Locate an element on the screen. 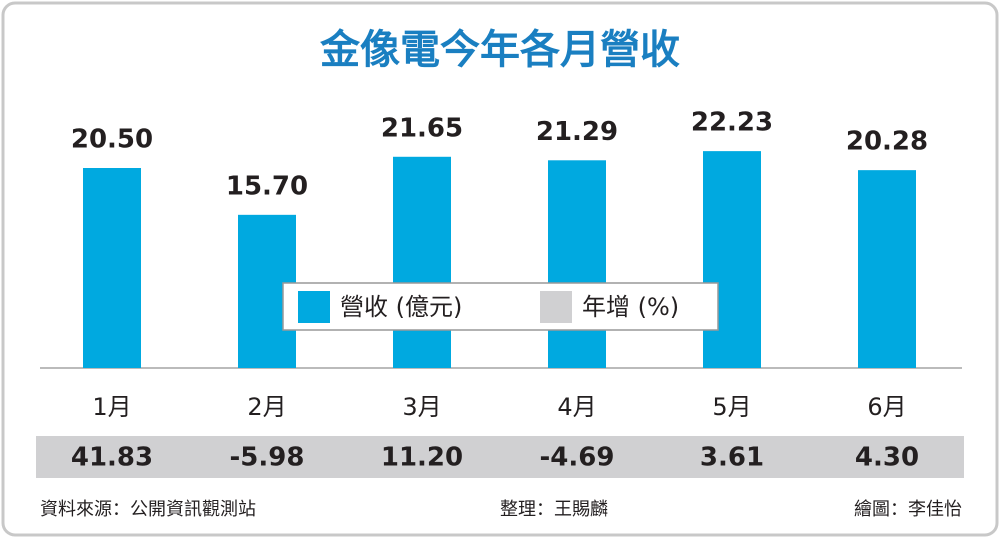 The image size is (1000, 542). legend-box is located at coordinates (500, 306).